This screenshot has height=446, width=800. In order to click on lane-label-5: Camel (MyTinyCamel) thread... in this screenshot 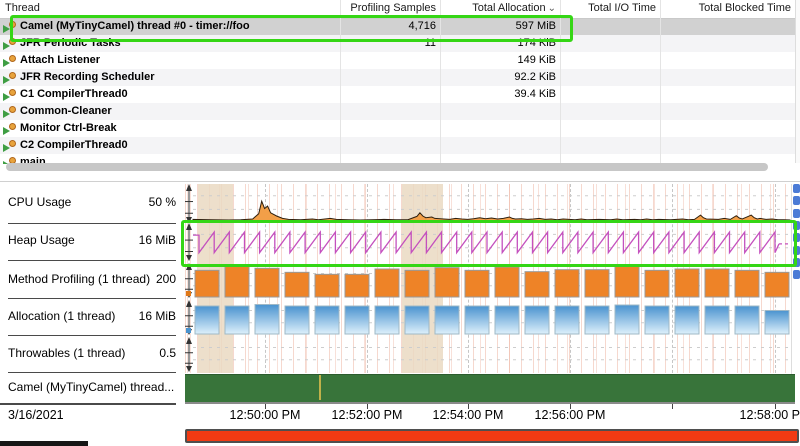, I will do `click(91, 387)`.